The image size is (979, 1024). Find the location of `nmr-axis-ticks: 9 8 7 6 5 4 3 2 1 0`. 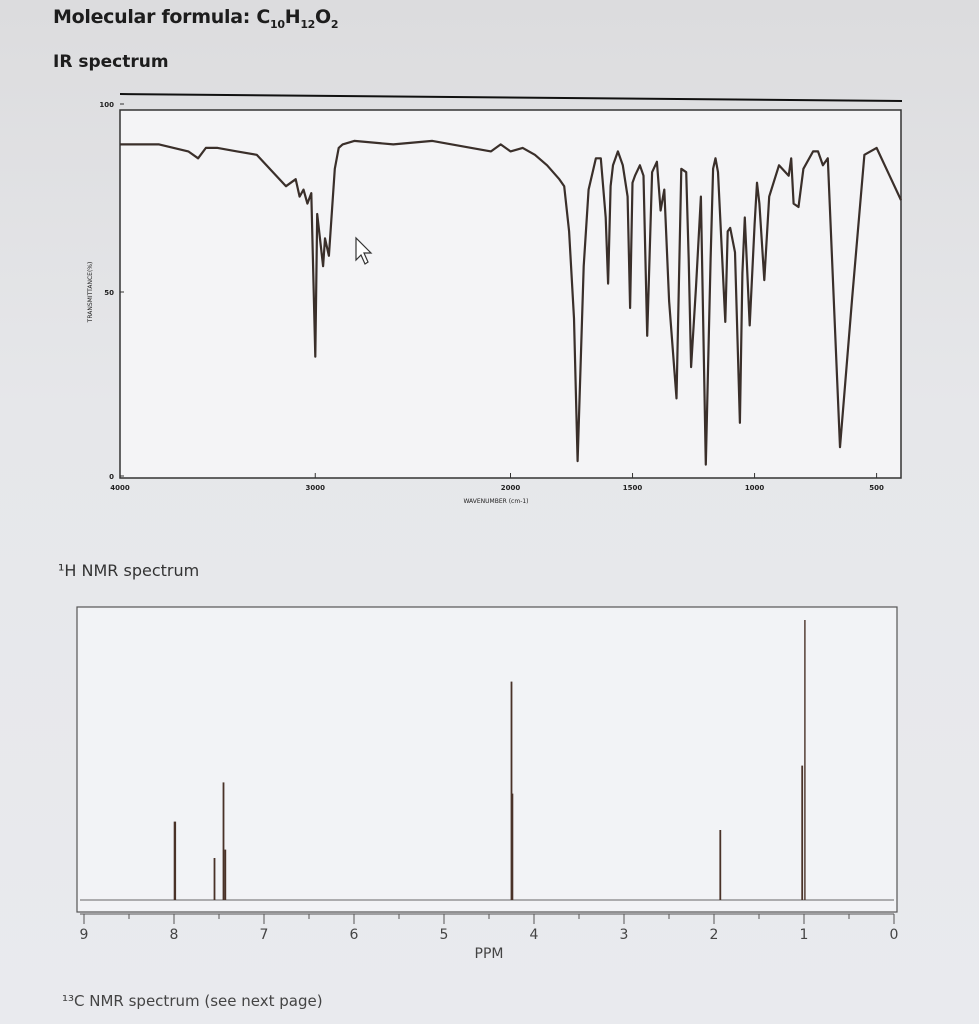

nmr-axis-ticks: 9 8 7 6 5 4 3 2 1 0 is located at coordinates (489, 928).